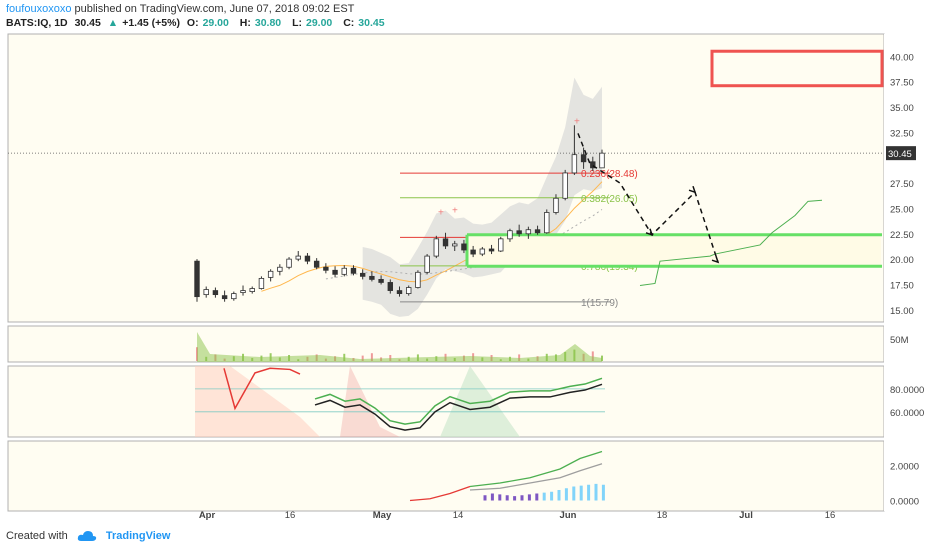 The image size is (932, 550). What do you see at coordinates (297, 23) in the screenshot?
I see `low-label: L:` at bounding box center [297, 23].